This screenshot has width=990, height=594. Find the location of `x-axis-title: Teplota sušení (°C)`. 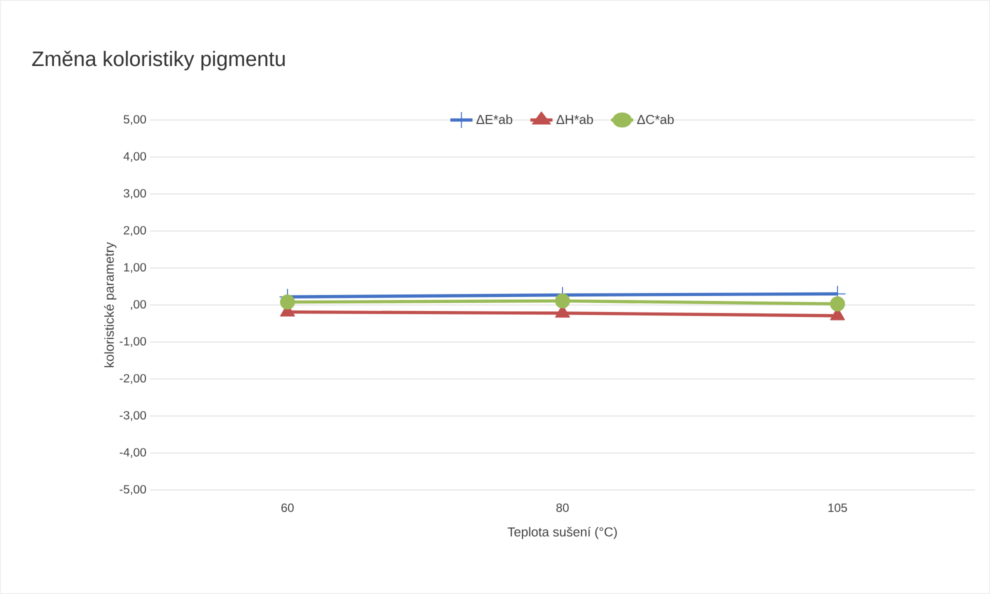

x-axis-title: Teplota sušení (°C) is located at coordinates (562, 533).